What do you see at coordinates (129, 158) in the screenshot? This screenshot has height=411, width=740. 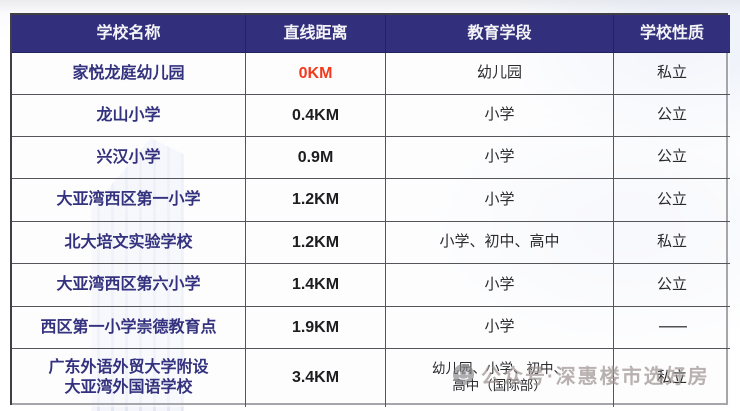 I see `school-name-cell: 兴汉小学` at bounding box center [129, 158].